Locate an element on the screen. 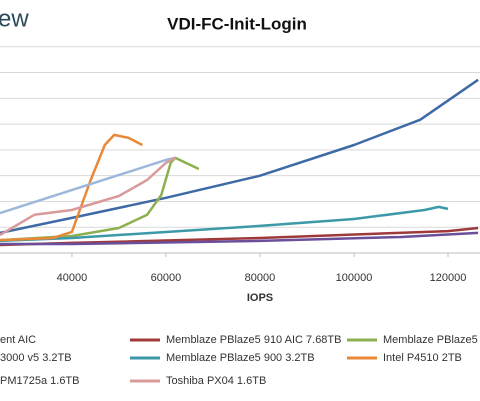  x-tick-label: 100000 is located at coordinates (354, 278).